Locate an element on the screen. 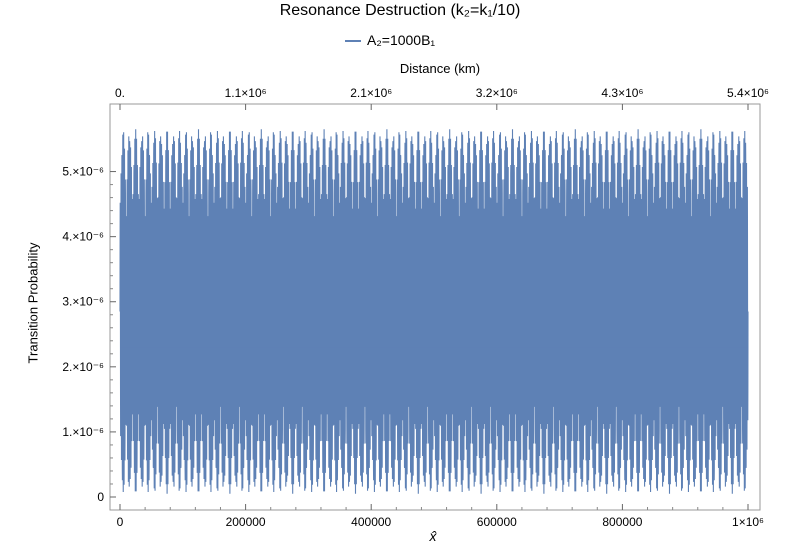  y-tick-label: 0 is located at coordinates (100, 497).